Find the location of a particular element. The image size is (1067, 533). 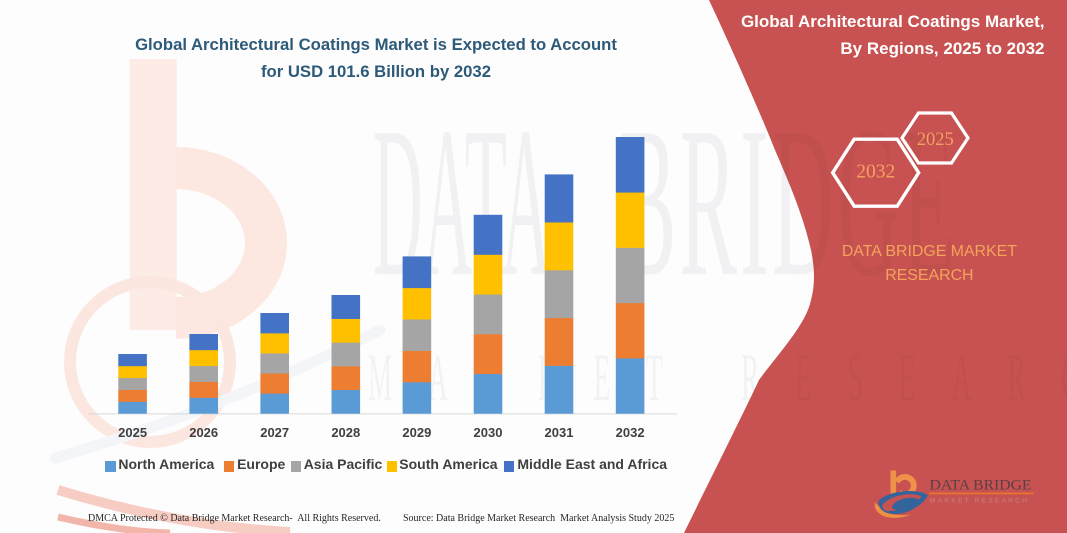

svg-text: 2032 is located at coordinates (875, 172).